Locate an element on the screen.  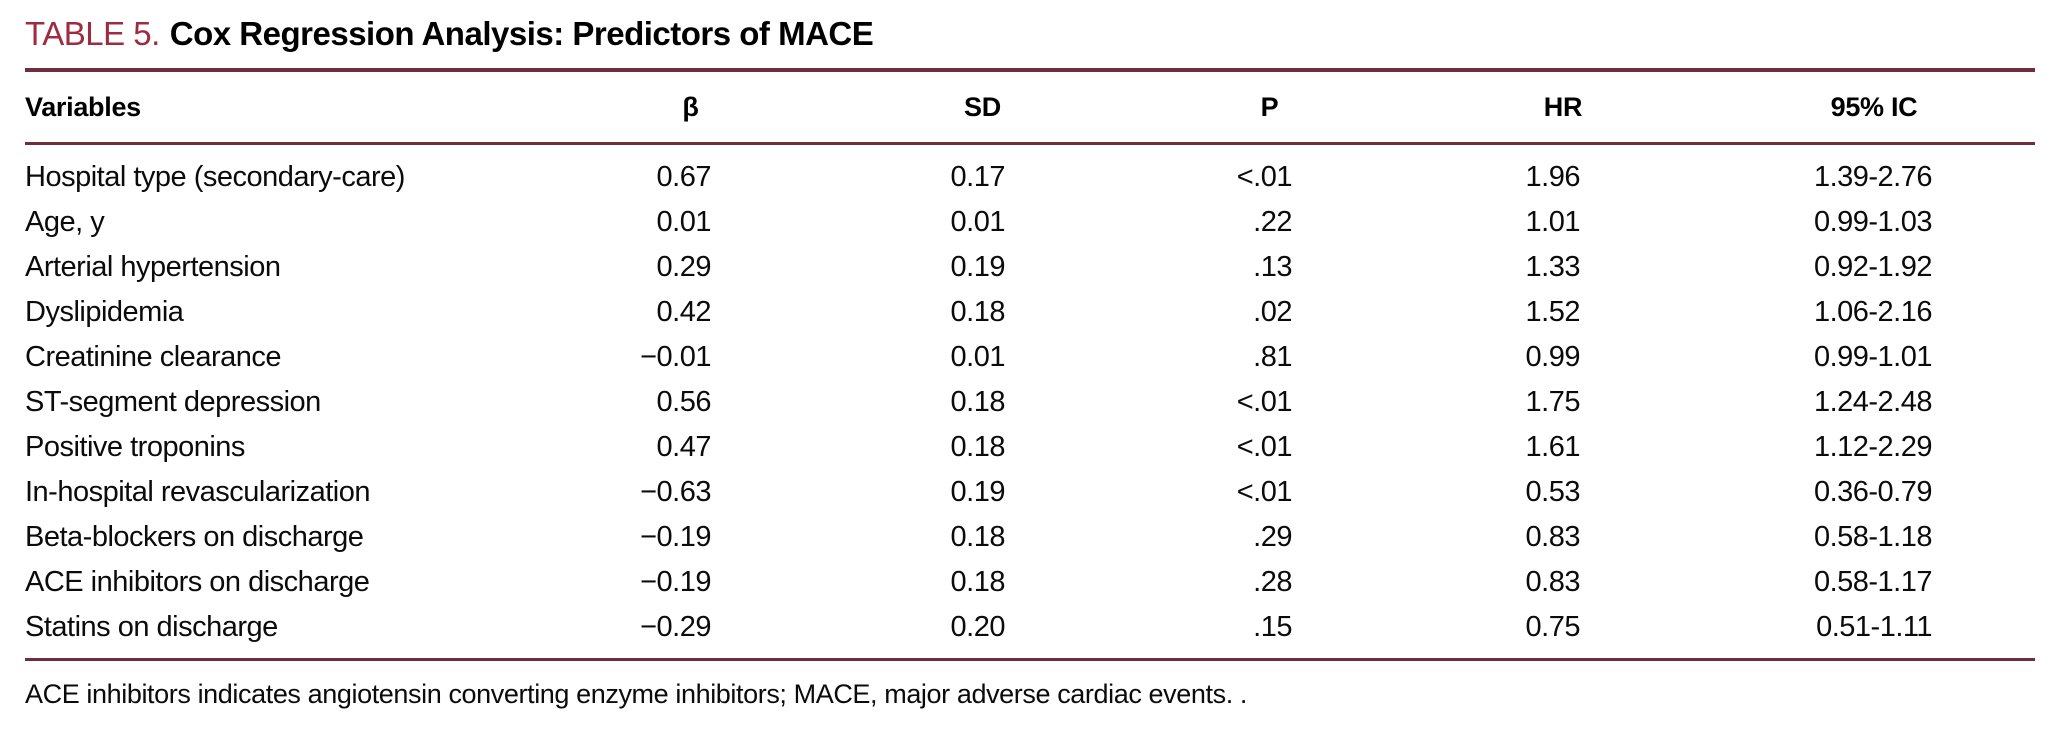
cell-beta: 0.42 is located at coordinates (684, 312).